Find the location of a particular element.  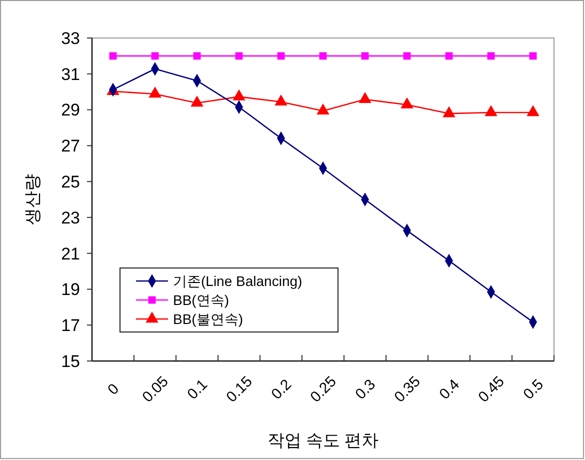

y-axis-title: 생산량 is located at coordinates (32, 199).